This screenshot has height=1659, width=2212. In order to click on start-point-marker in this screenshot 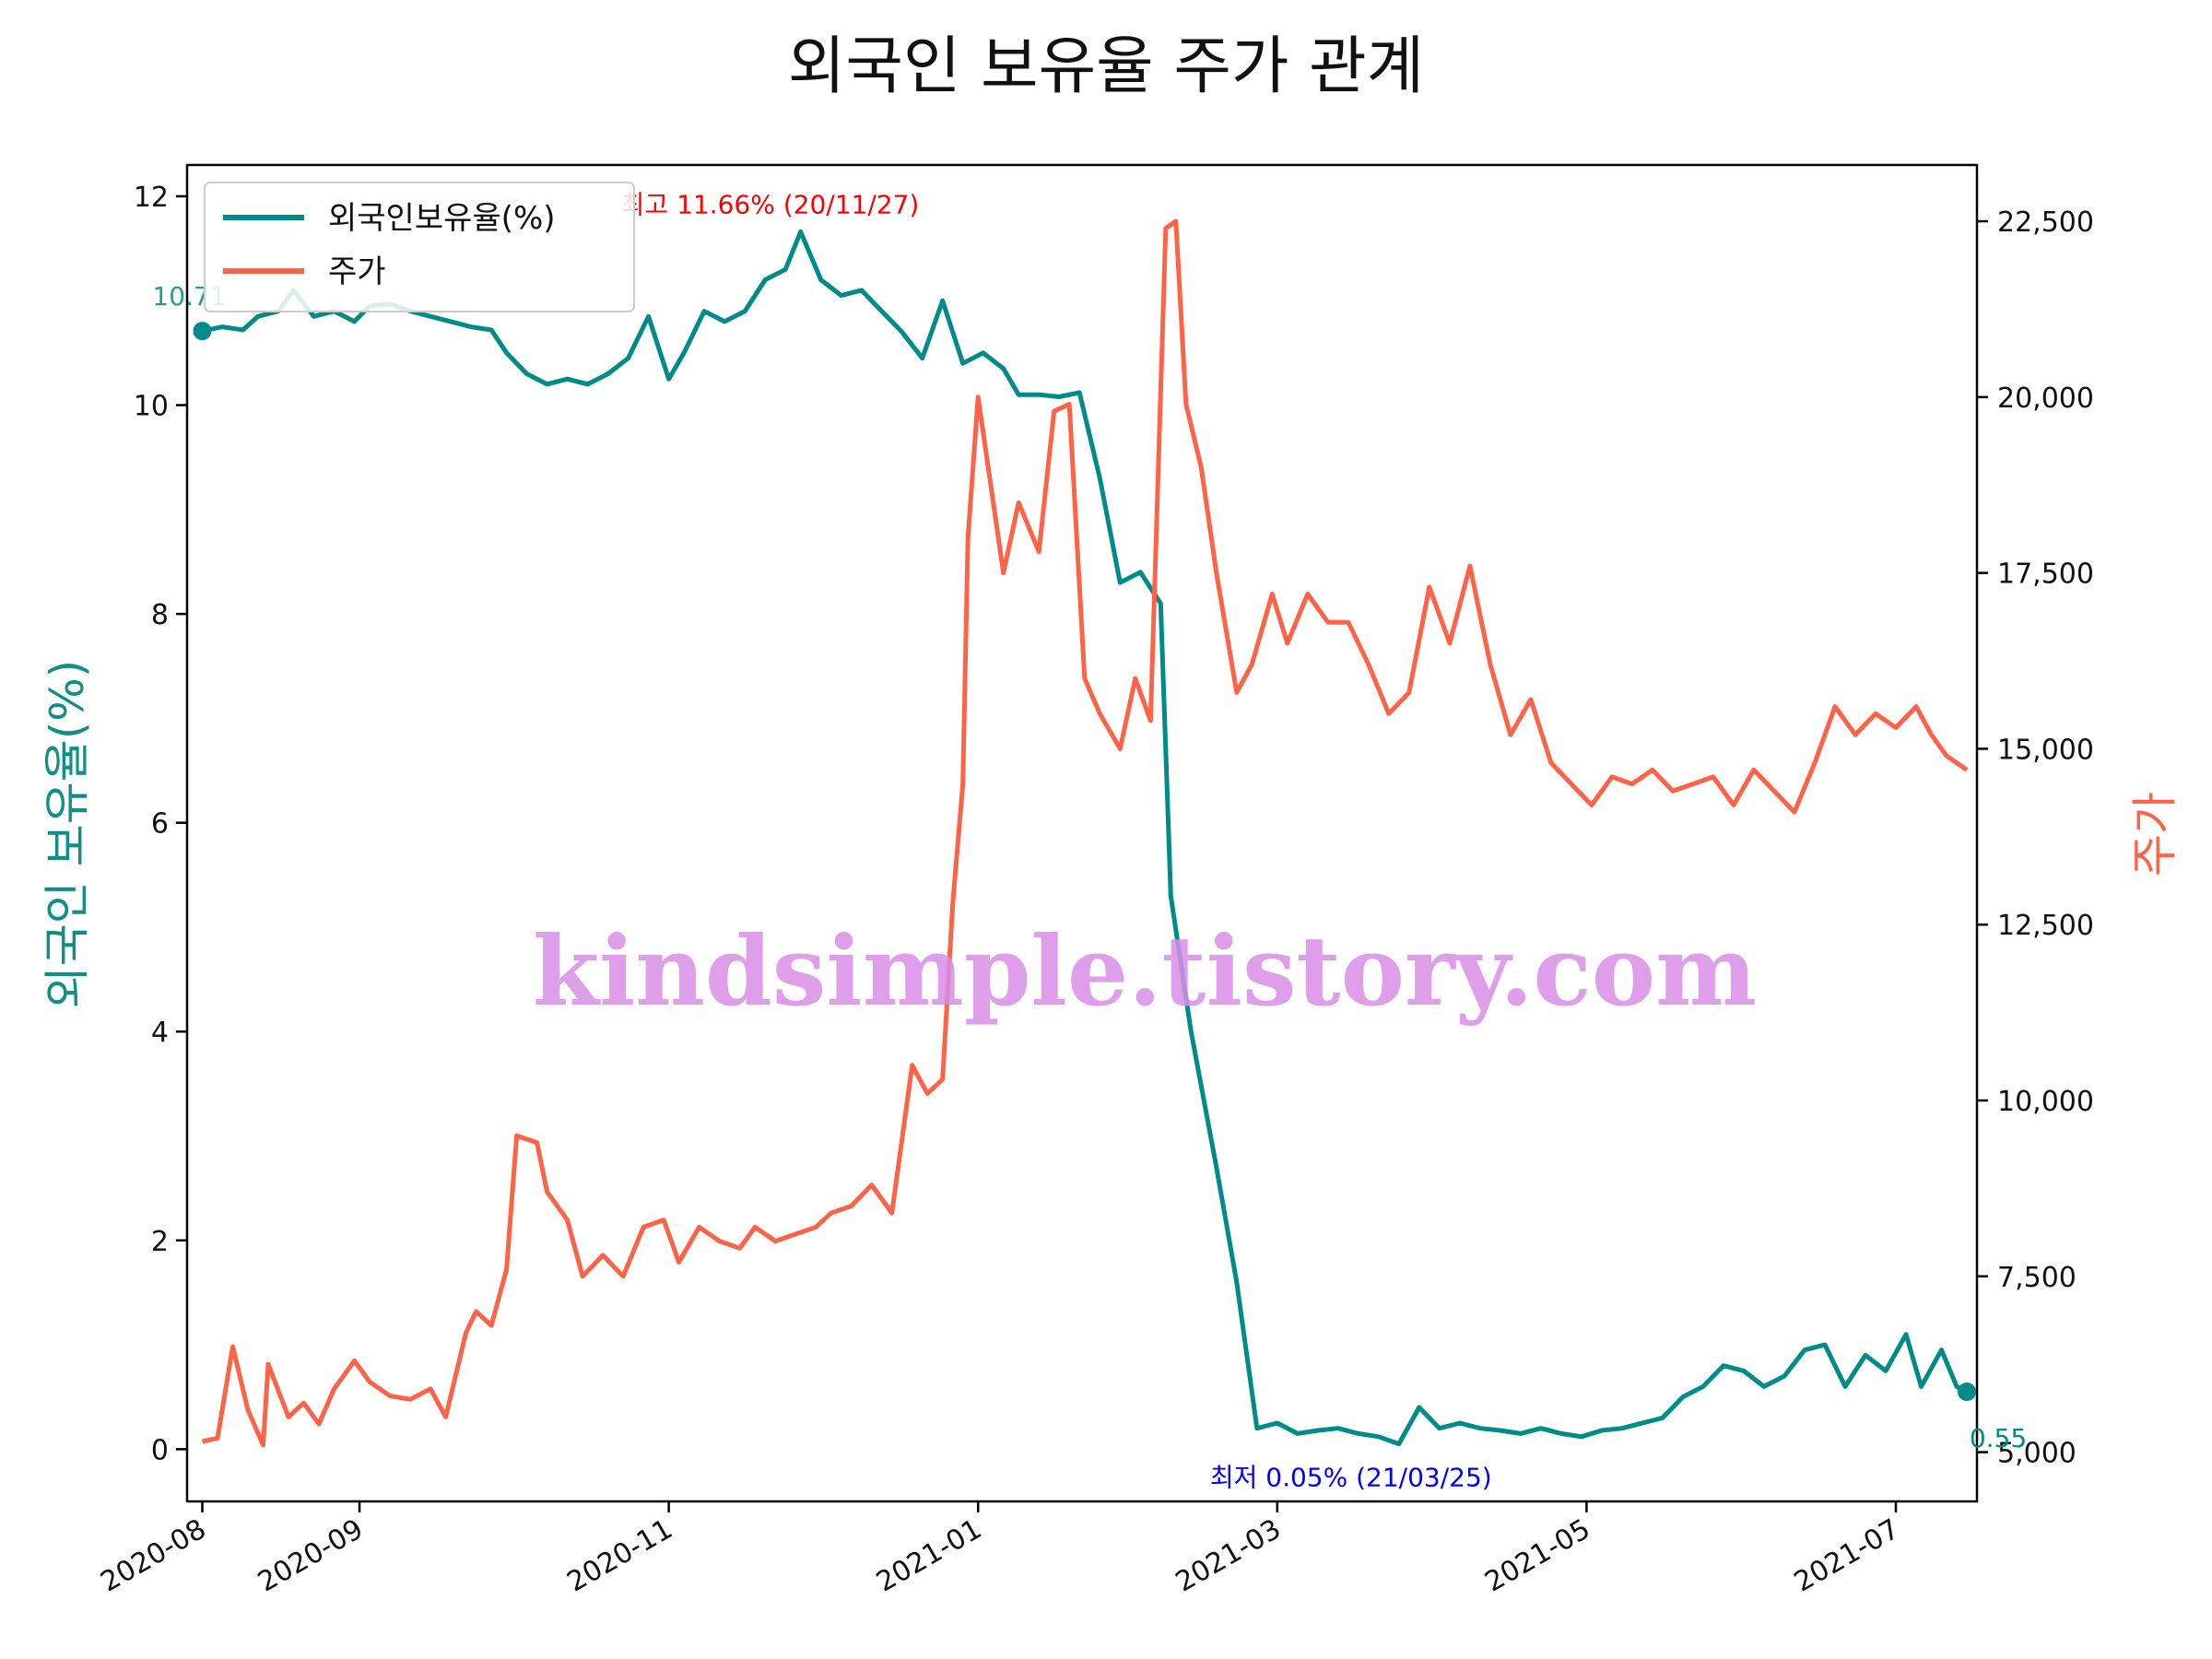, I will do `click(202, 331)`.